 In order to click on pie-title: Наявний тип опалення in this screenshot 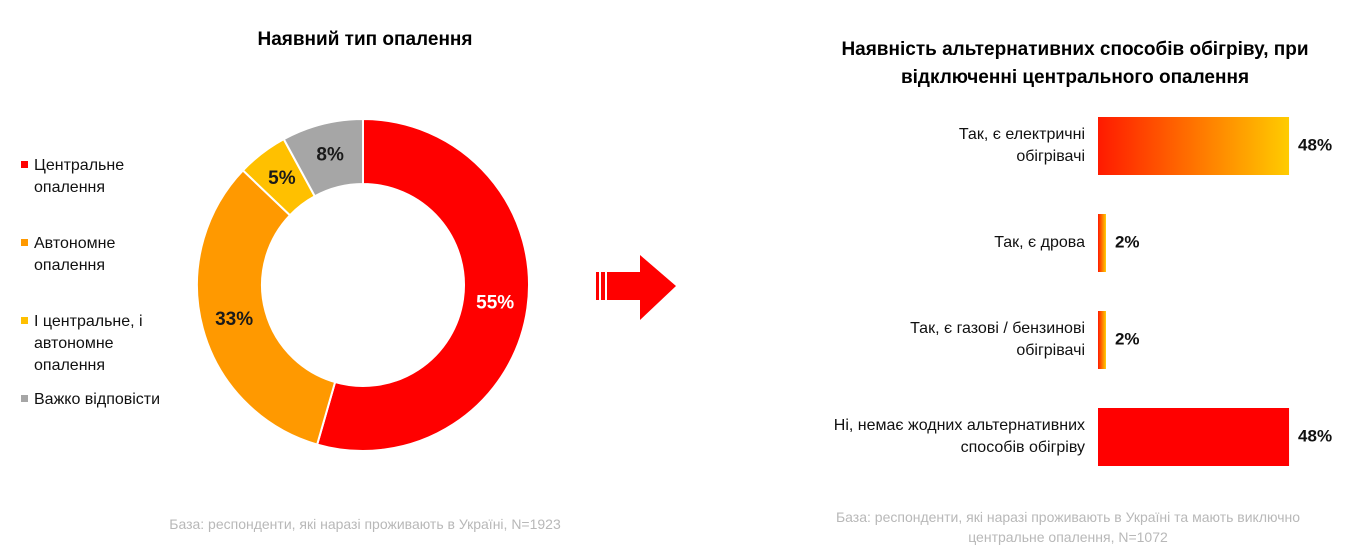, I will do `click(365, 39)`.